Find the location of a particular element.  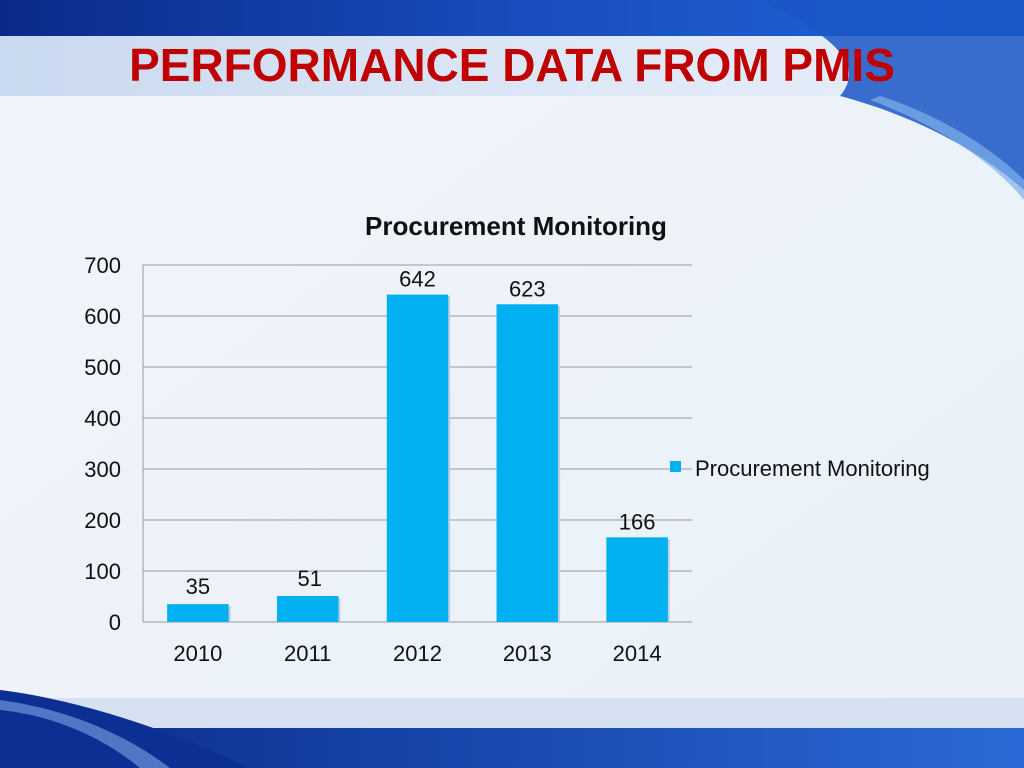

data-label: 623 is located at coordinates (527, 288).